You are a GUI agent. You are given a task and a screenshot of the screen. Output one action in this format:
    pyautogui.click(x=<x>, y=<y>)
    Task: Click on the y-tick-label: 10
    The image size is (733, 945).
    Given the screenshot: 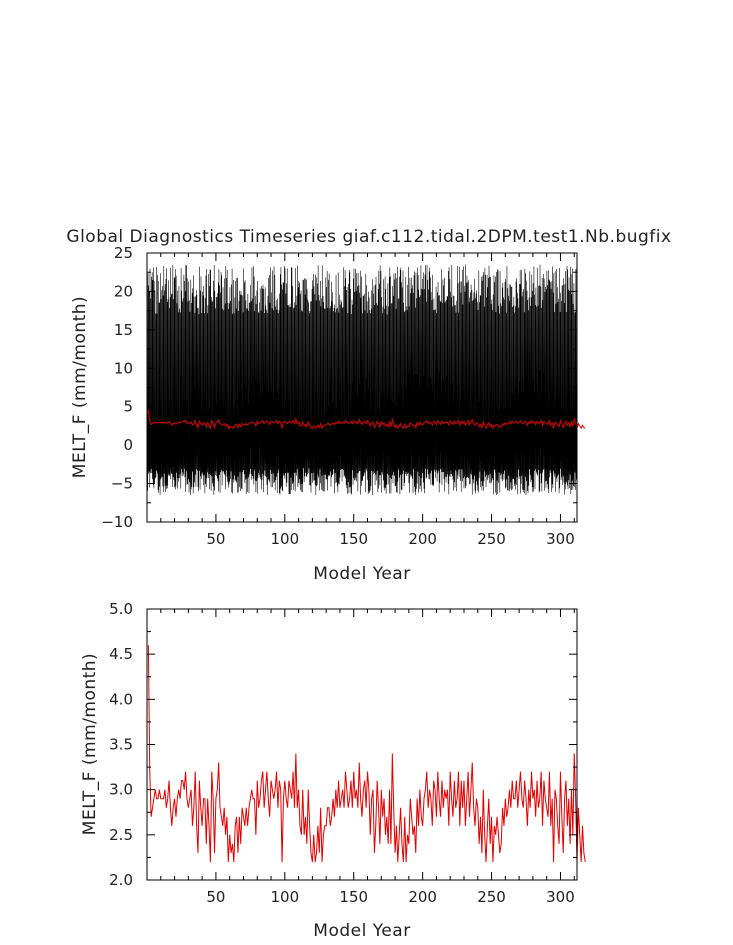 What is the action you would take?
    pyautogui.click(x=123, y=368)
    